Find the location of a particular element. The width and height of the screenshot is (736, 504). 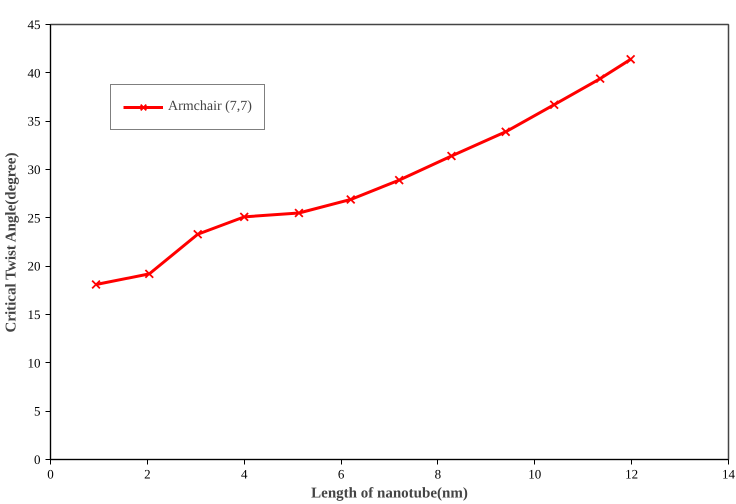

x-tick-label: 8 is located at coordinates (438, 474).